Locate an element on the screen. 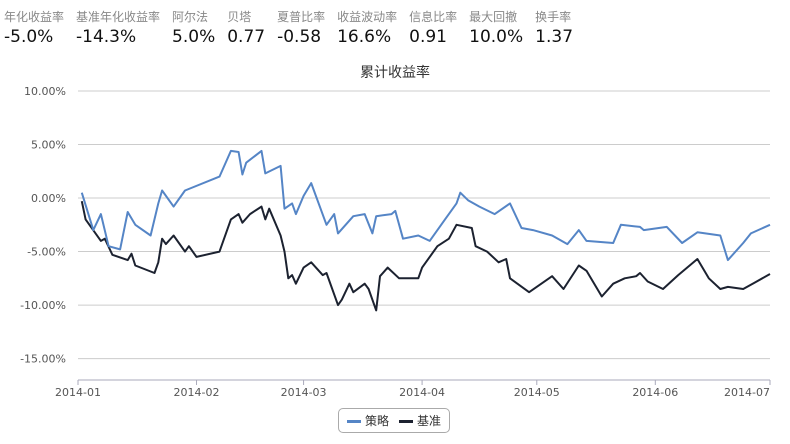 The image size is (790, 444). stat-value: 0.91 is located at coordinates (428, 37).